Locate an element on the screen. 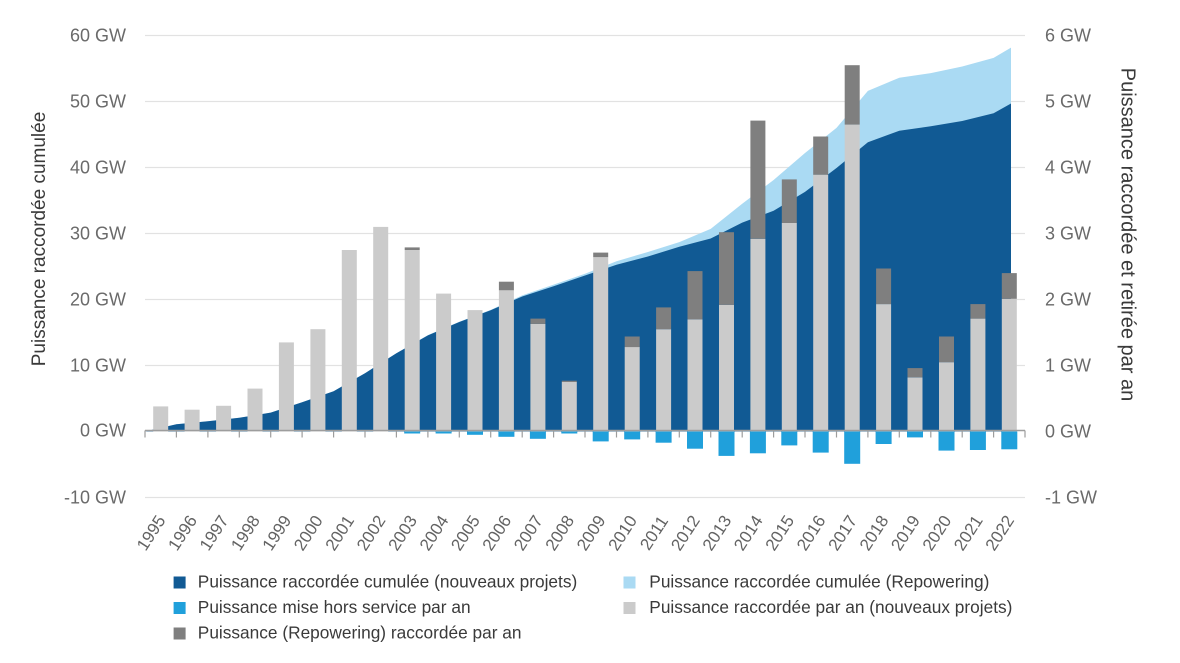 The width and height of the screenshot is (1180, 663). svg-text: 10 GW is located at coordinates (98, 366).